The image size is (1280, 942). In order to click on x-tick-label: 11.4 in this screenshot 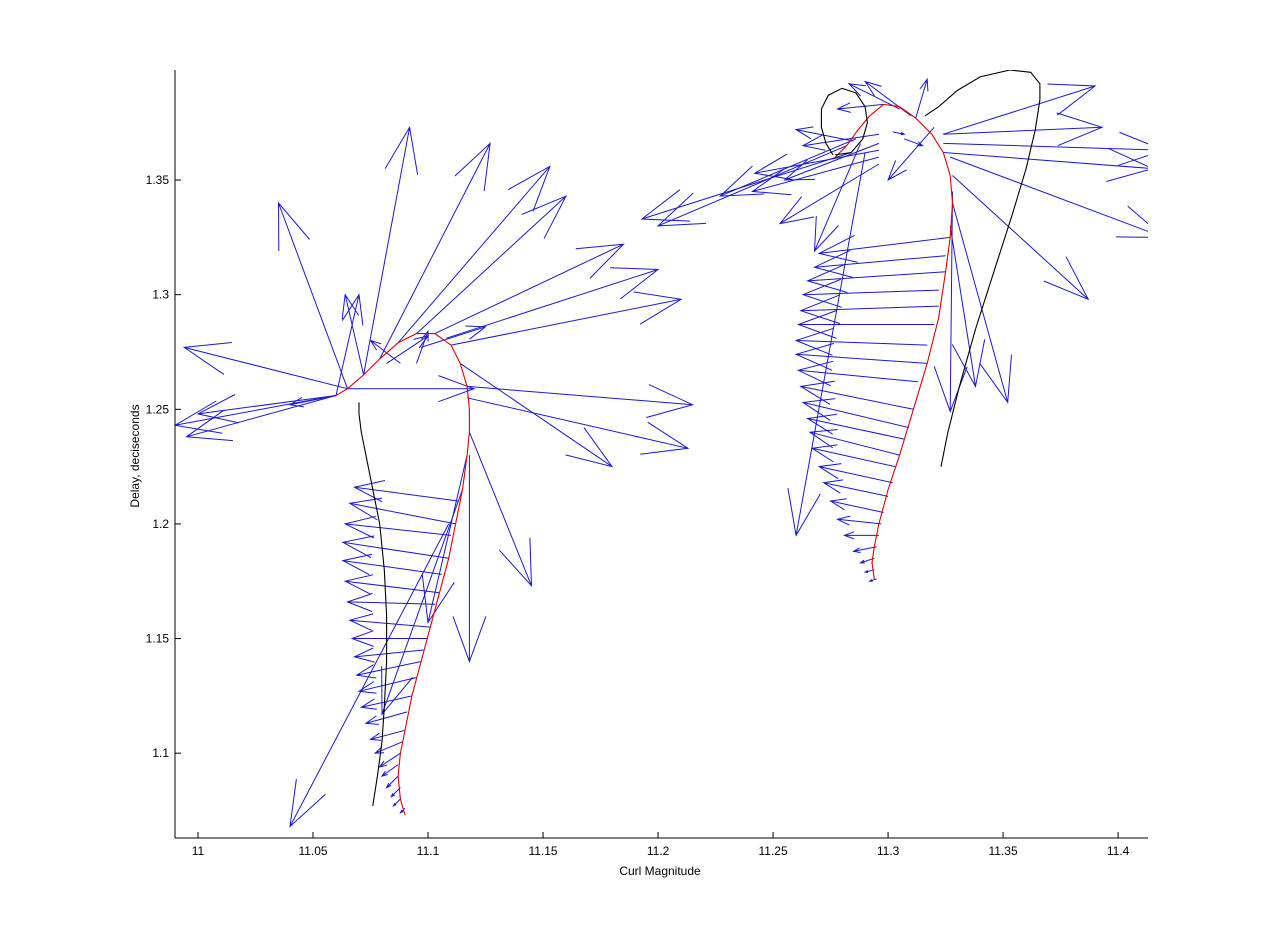, I will do `click(1118, 851)`.